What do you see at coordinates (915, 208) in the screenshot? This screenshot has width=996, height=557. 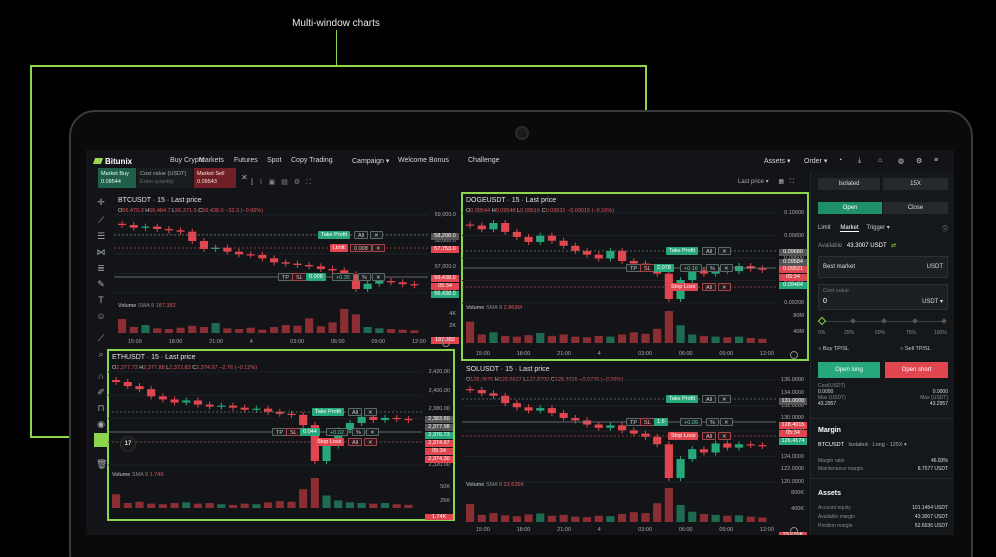 I see `tab-close: Close` at bounding box center [915, 208].